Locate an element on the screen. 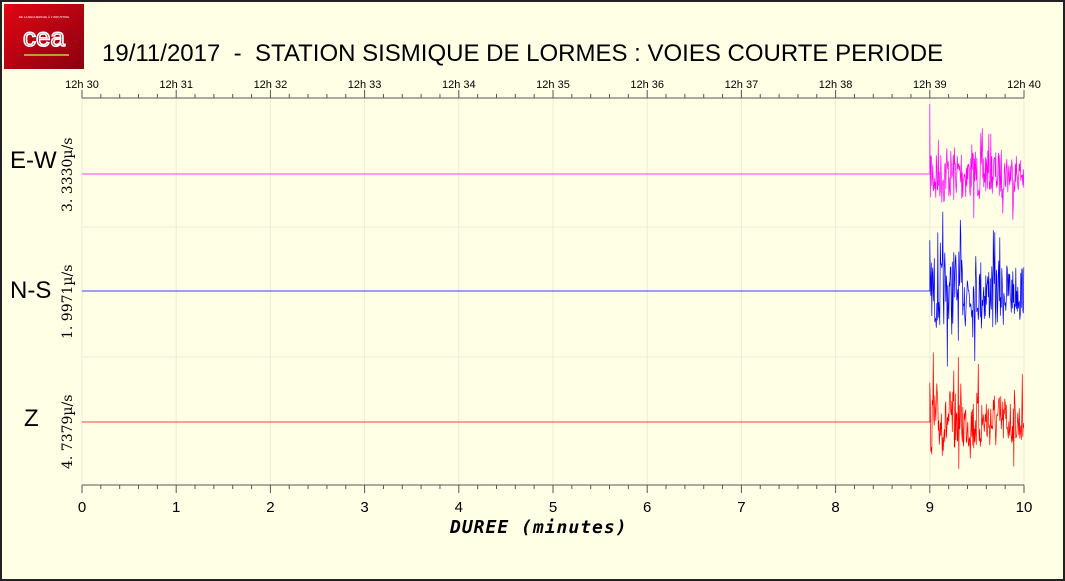 This screenshot has width=1065, height=581. top-tick-label: 12h 33 is located at coordinates (365, 85).